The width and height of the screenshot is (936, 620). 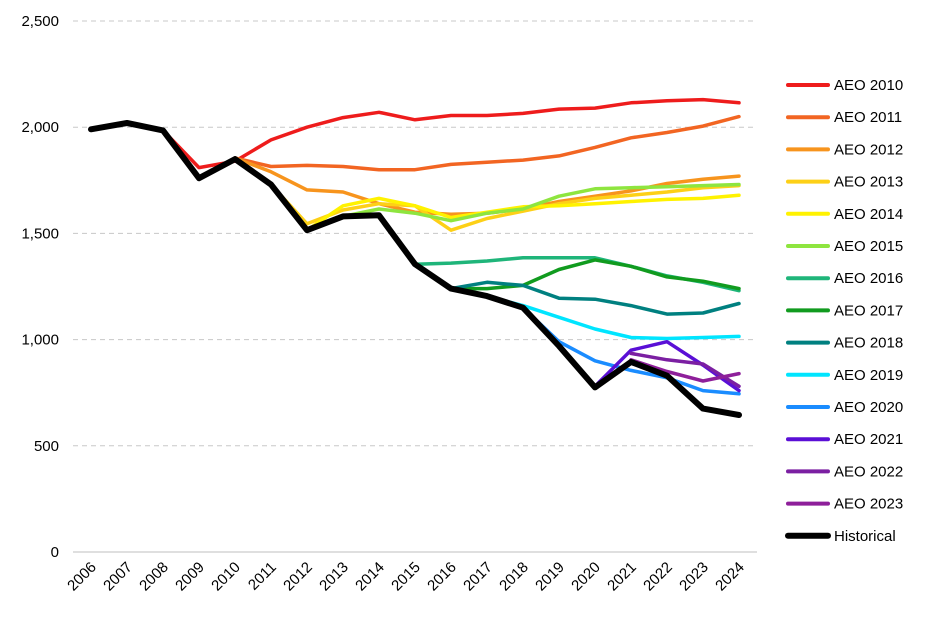 What do you see at coordinates (577, 274) in the screenshot?
I see `series-line-aeo-2017` at bounding box center [577, 274].